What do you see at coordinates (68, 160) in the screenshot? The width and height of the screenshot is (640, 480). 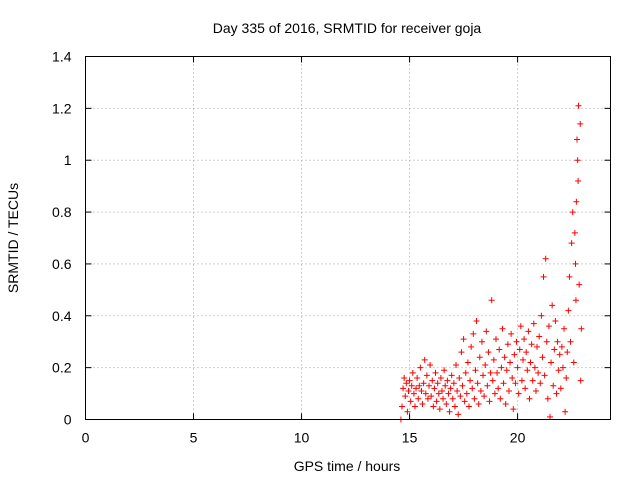 I see `y-tick-label: 1` at bounding box center [68, 160].